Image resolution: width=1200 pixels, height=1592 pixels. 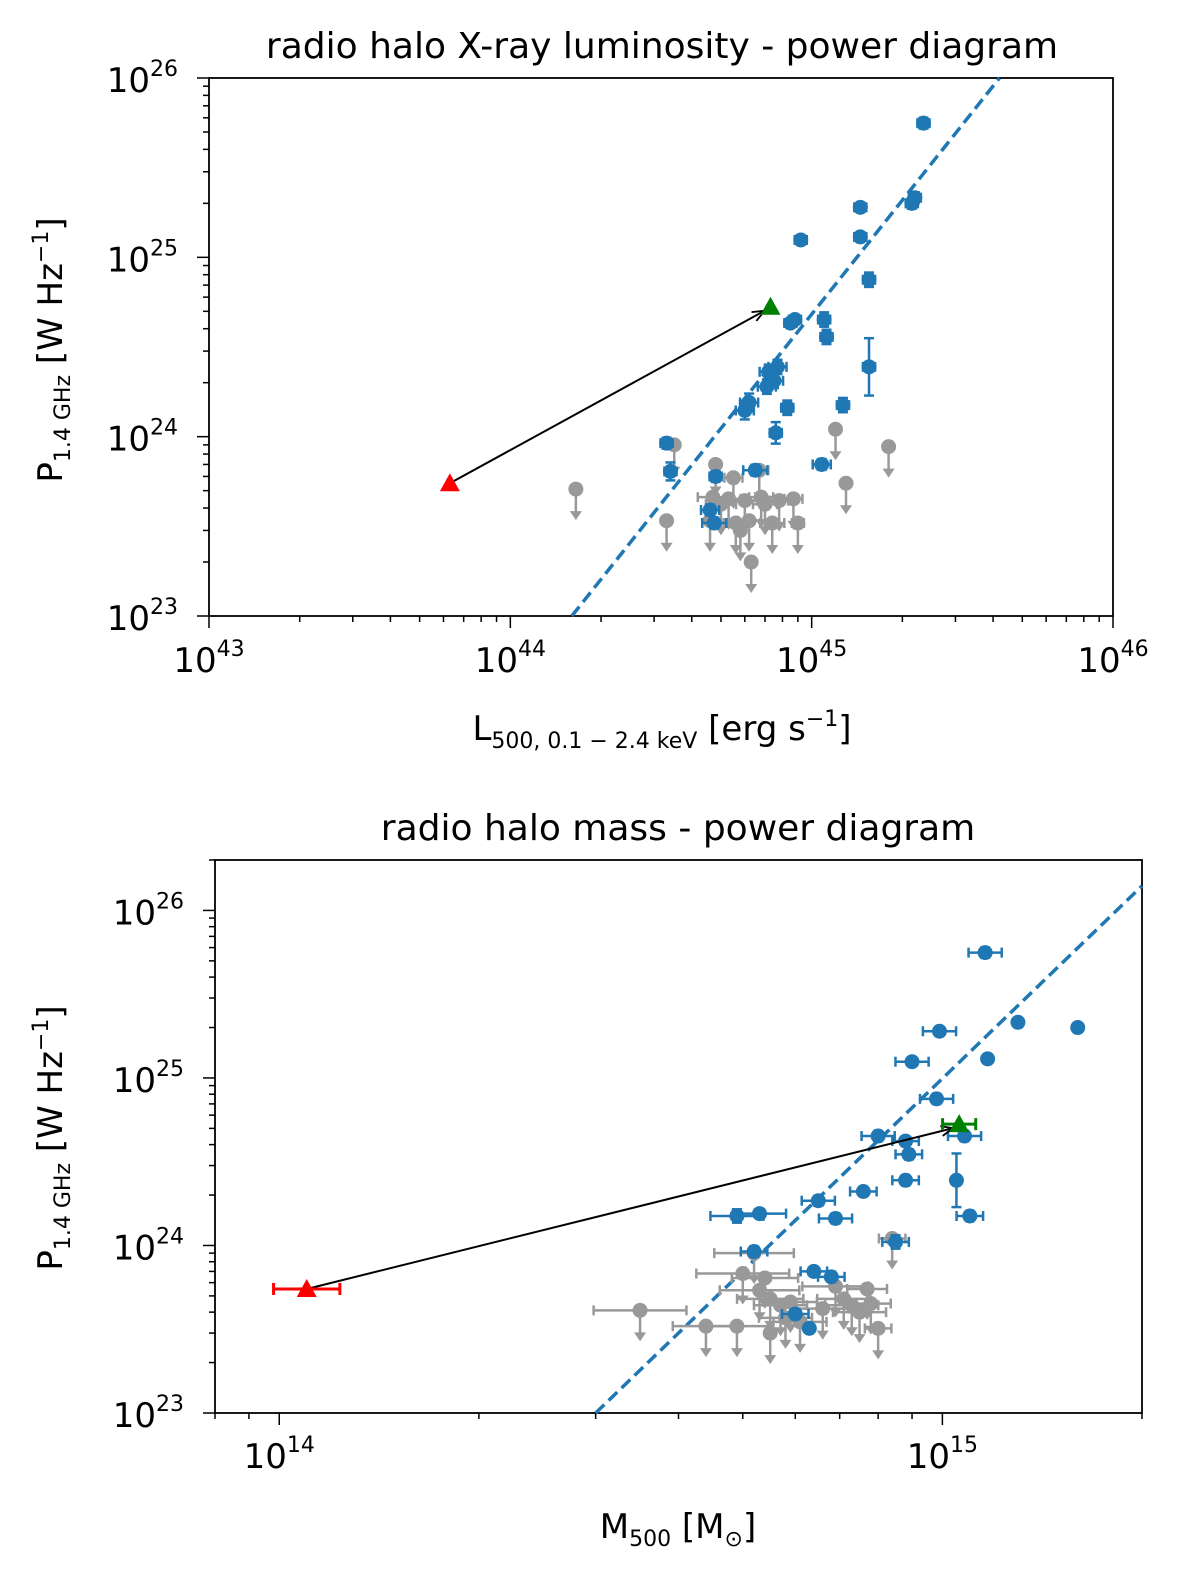 I want to click on red-marker-point, so click(x=449, y=482).